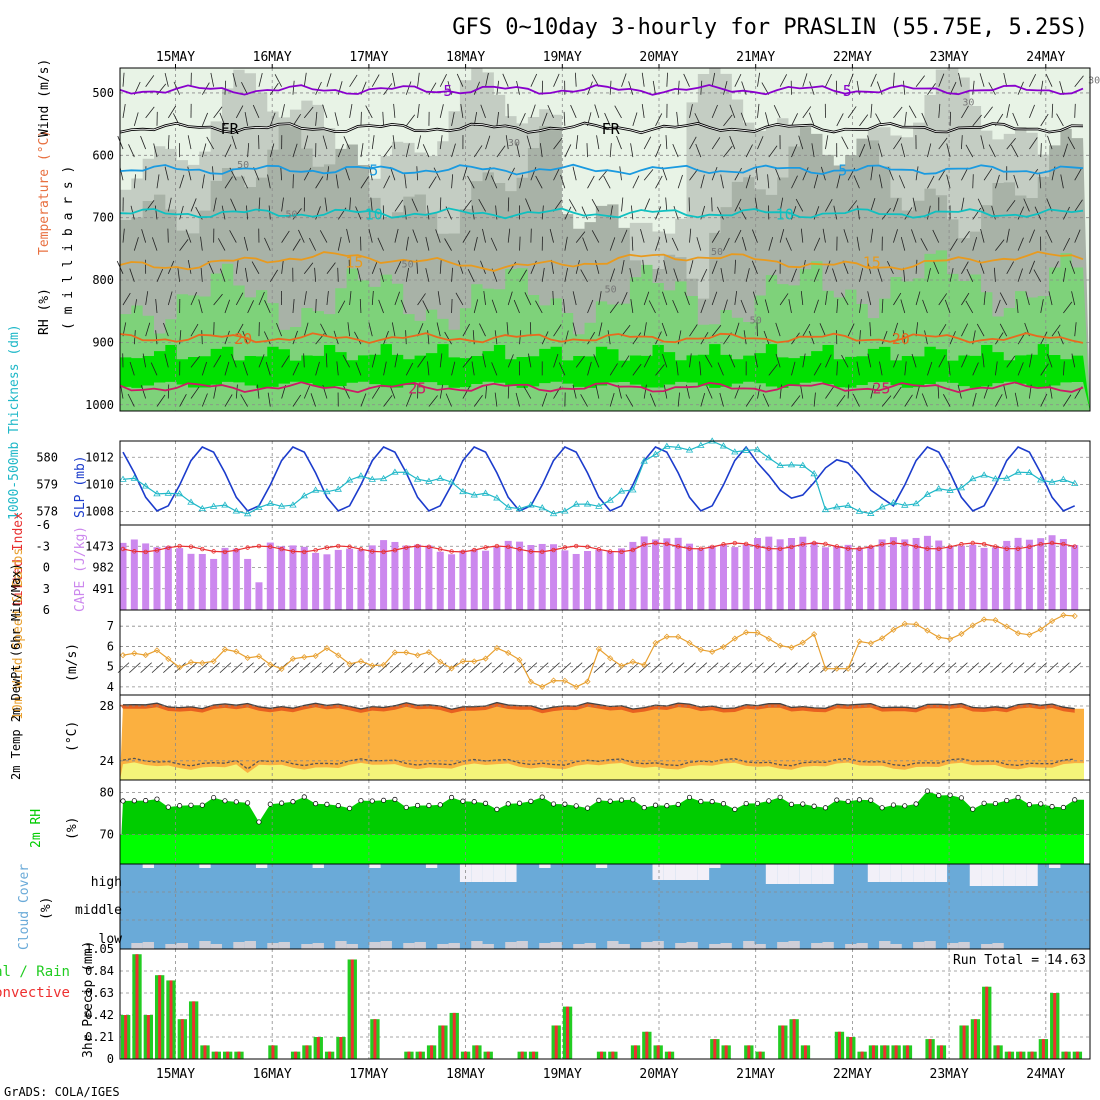  I want to click on wind10m-unit: (m/s), so click(72, 662).